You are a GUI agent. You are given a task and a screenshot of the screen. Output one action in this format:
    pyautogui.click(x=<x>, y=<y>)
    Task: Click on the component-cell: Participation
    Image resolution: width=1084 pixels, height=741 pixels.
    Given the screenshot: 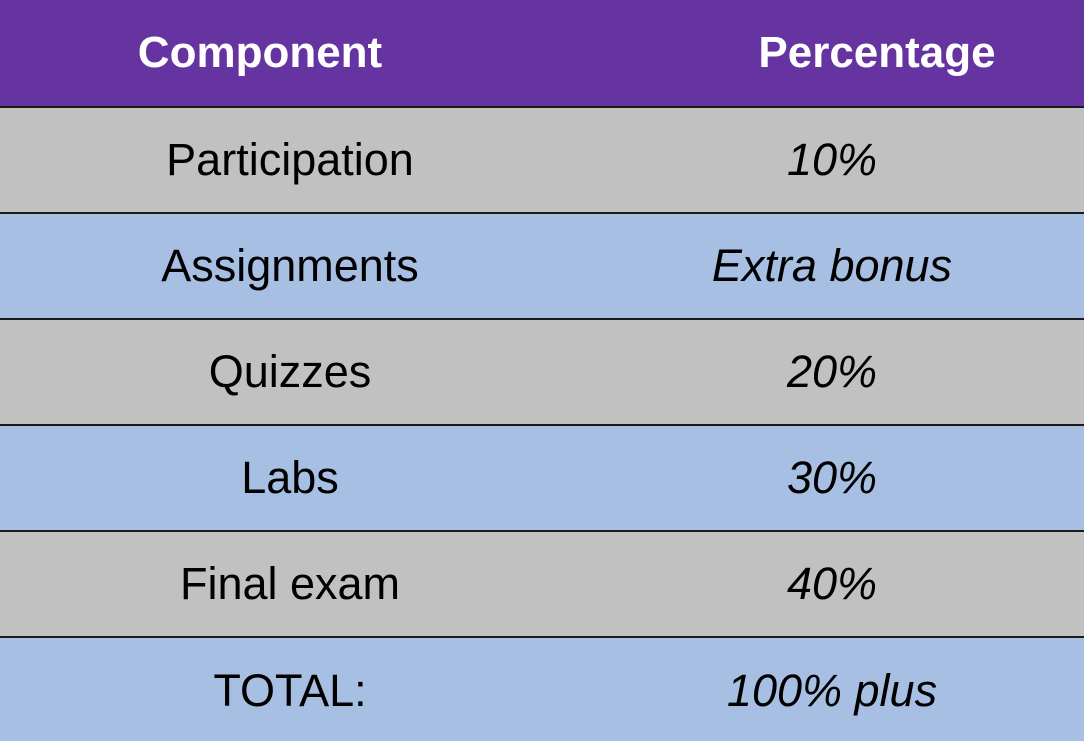 What is the action you would take?
    pyautogui.click(x=290, y=159)
    